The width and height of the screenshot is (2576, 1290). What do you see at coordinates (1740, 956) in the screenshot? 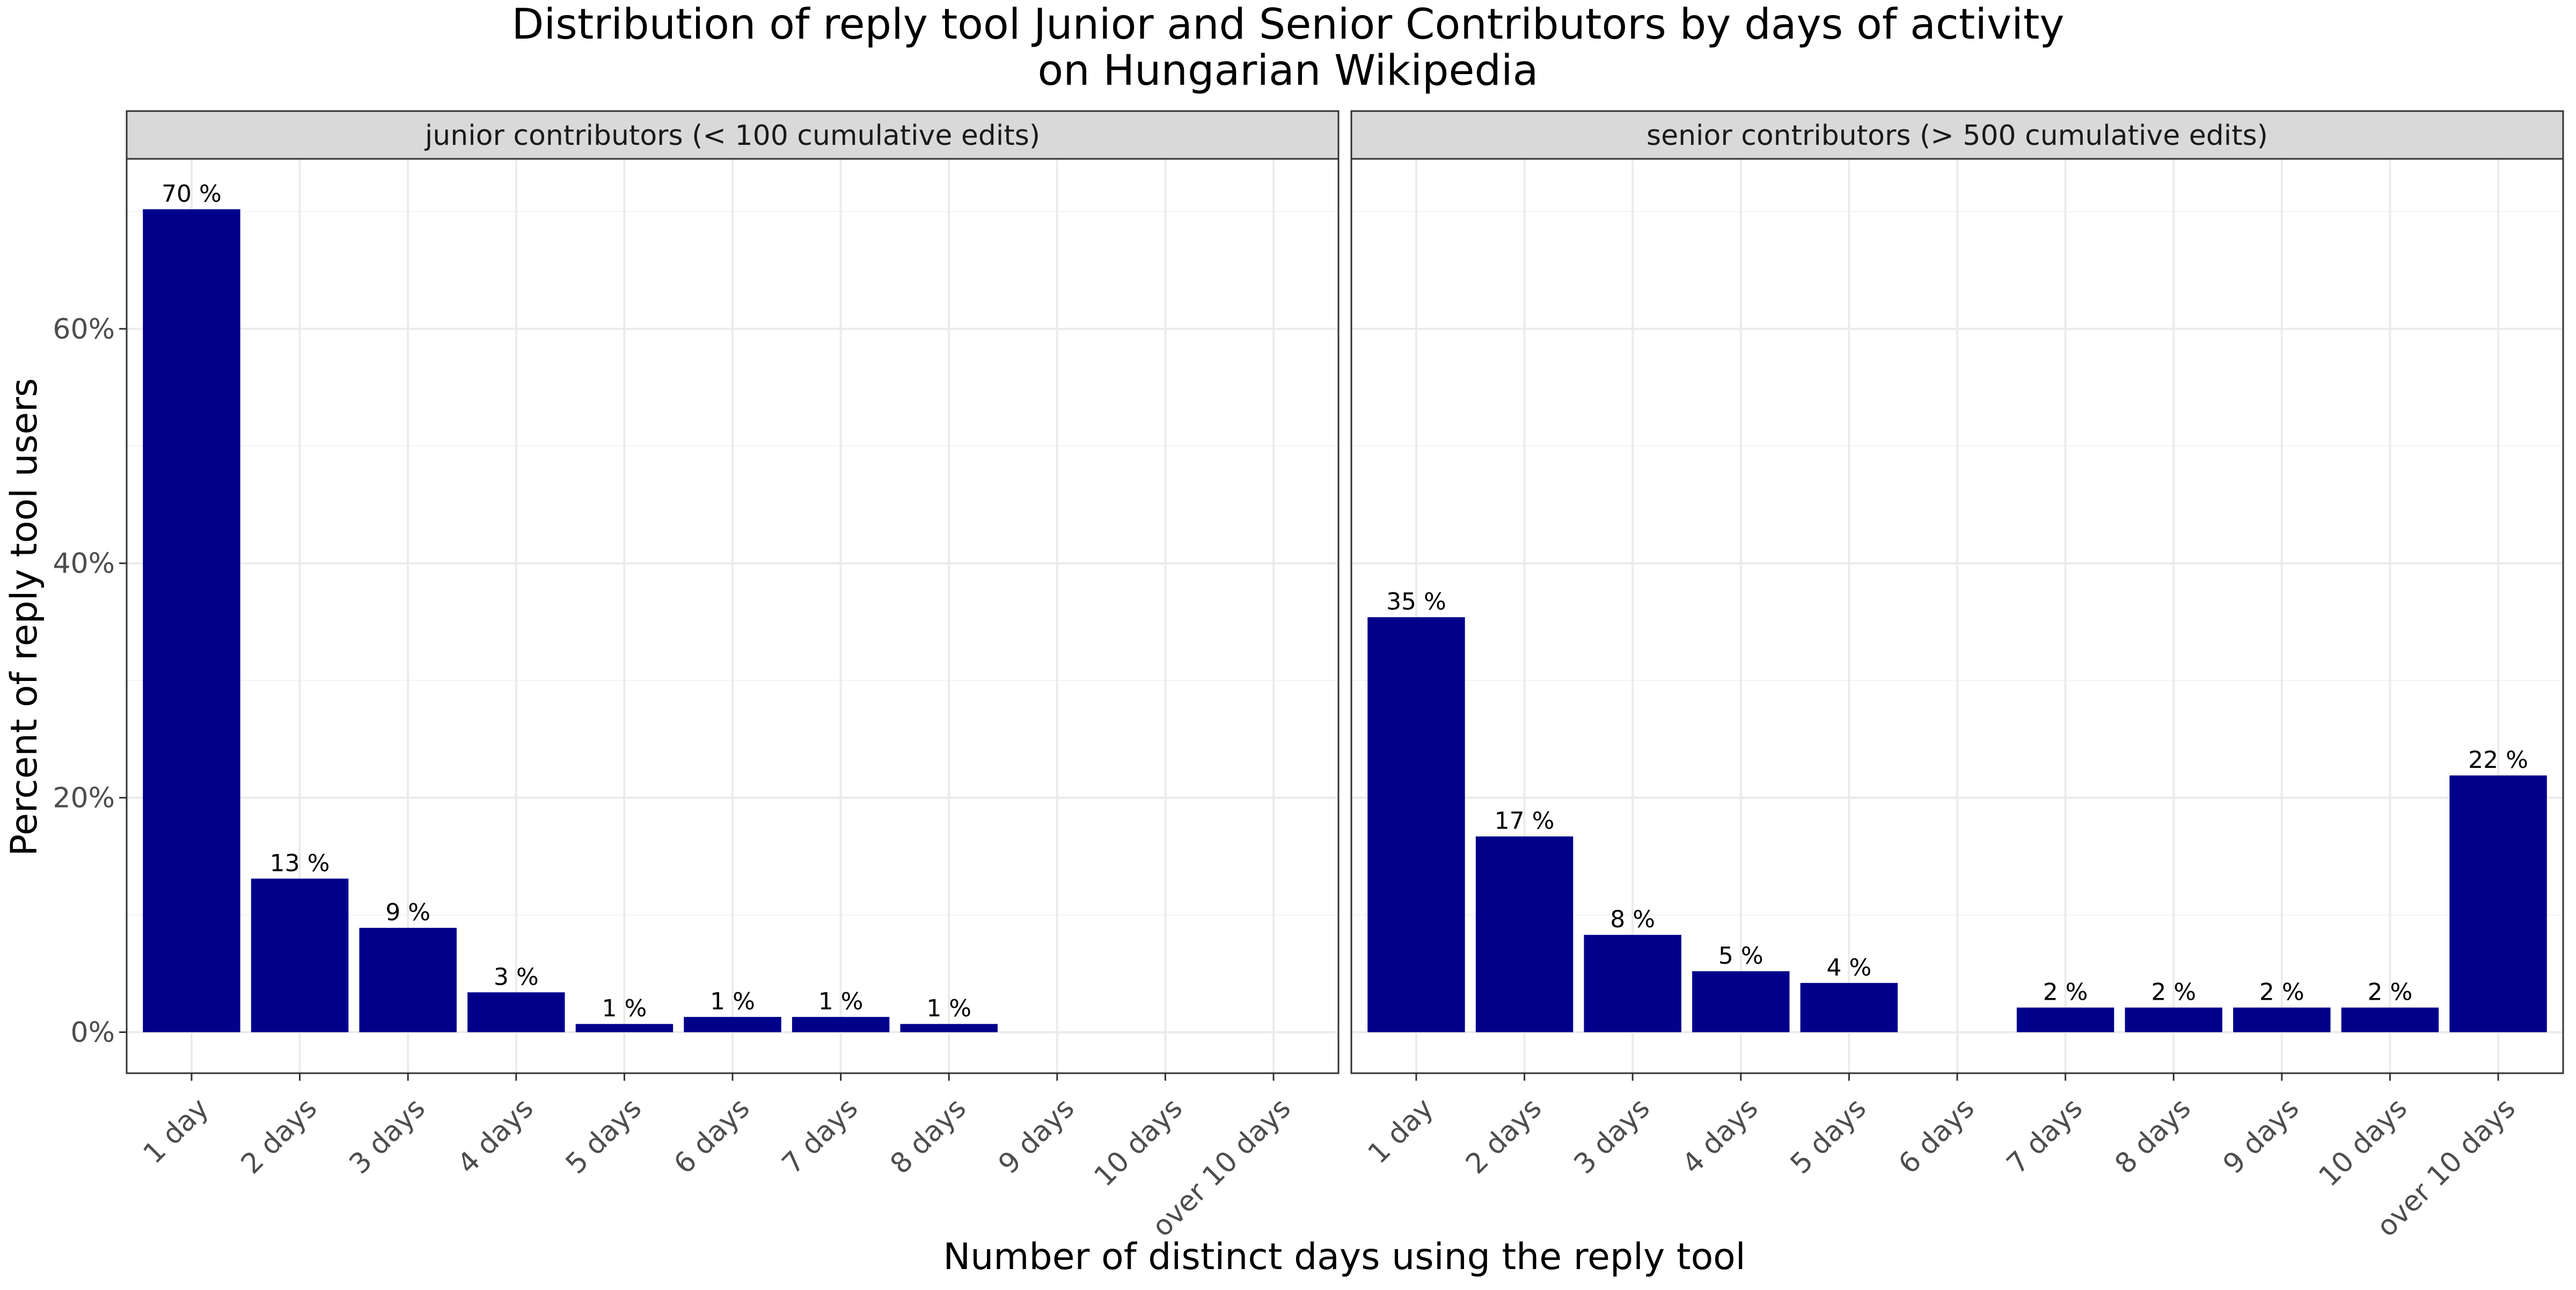
I see `data-label-2-4: 5 %` at bounding box center [1740, 956].